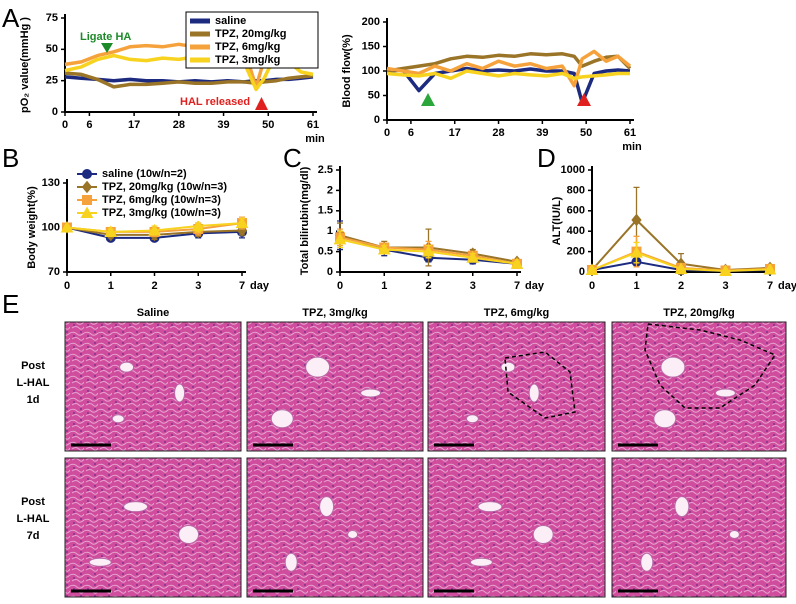 This screenshot has width=796, height=604. What do you see at coordinates (557, 220) in the screenshot?
I see `y-axis-label: ALT(IU/L)` at bounding box center [557, 220].